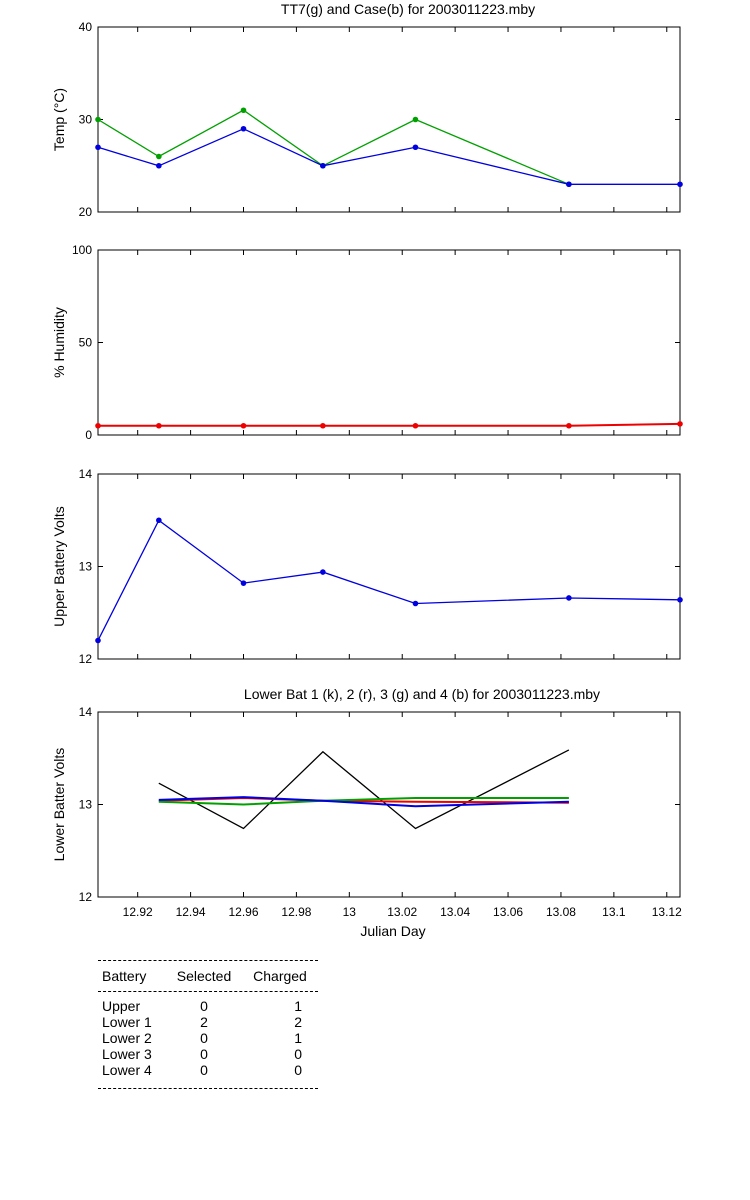 Image resolution: width=750 pixels, height=1200 pixels. Describe the element at coordinates (86, 343) in the screenshot. I see `y-tick-label: 50` at that location.